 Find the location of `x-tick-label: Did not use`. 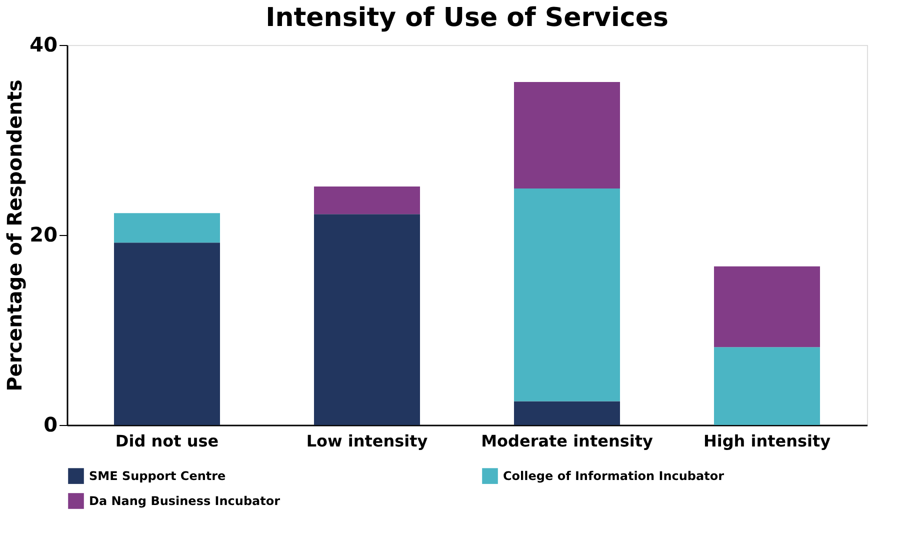

x-tick-label: Did not use is located at coordinates (167, 441).